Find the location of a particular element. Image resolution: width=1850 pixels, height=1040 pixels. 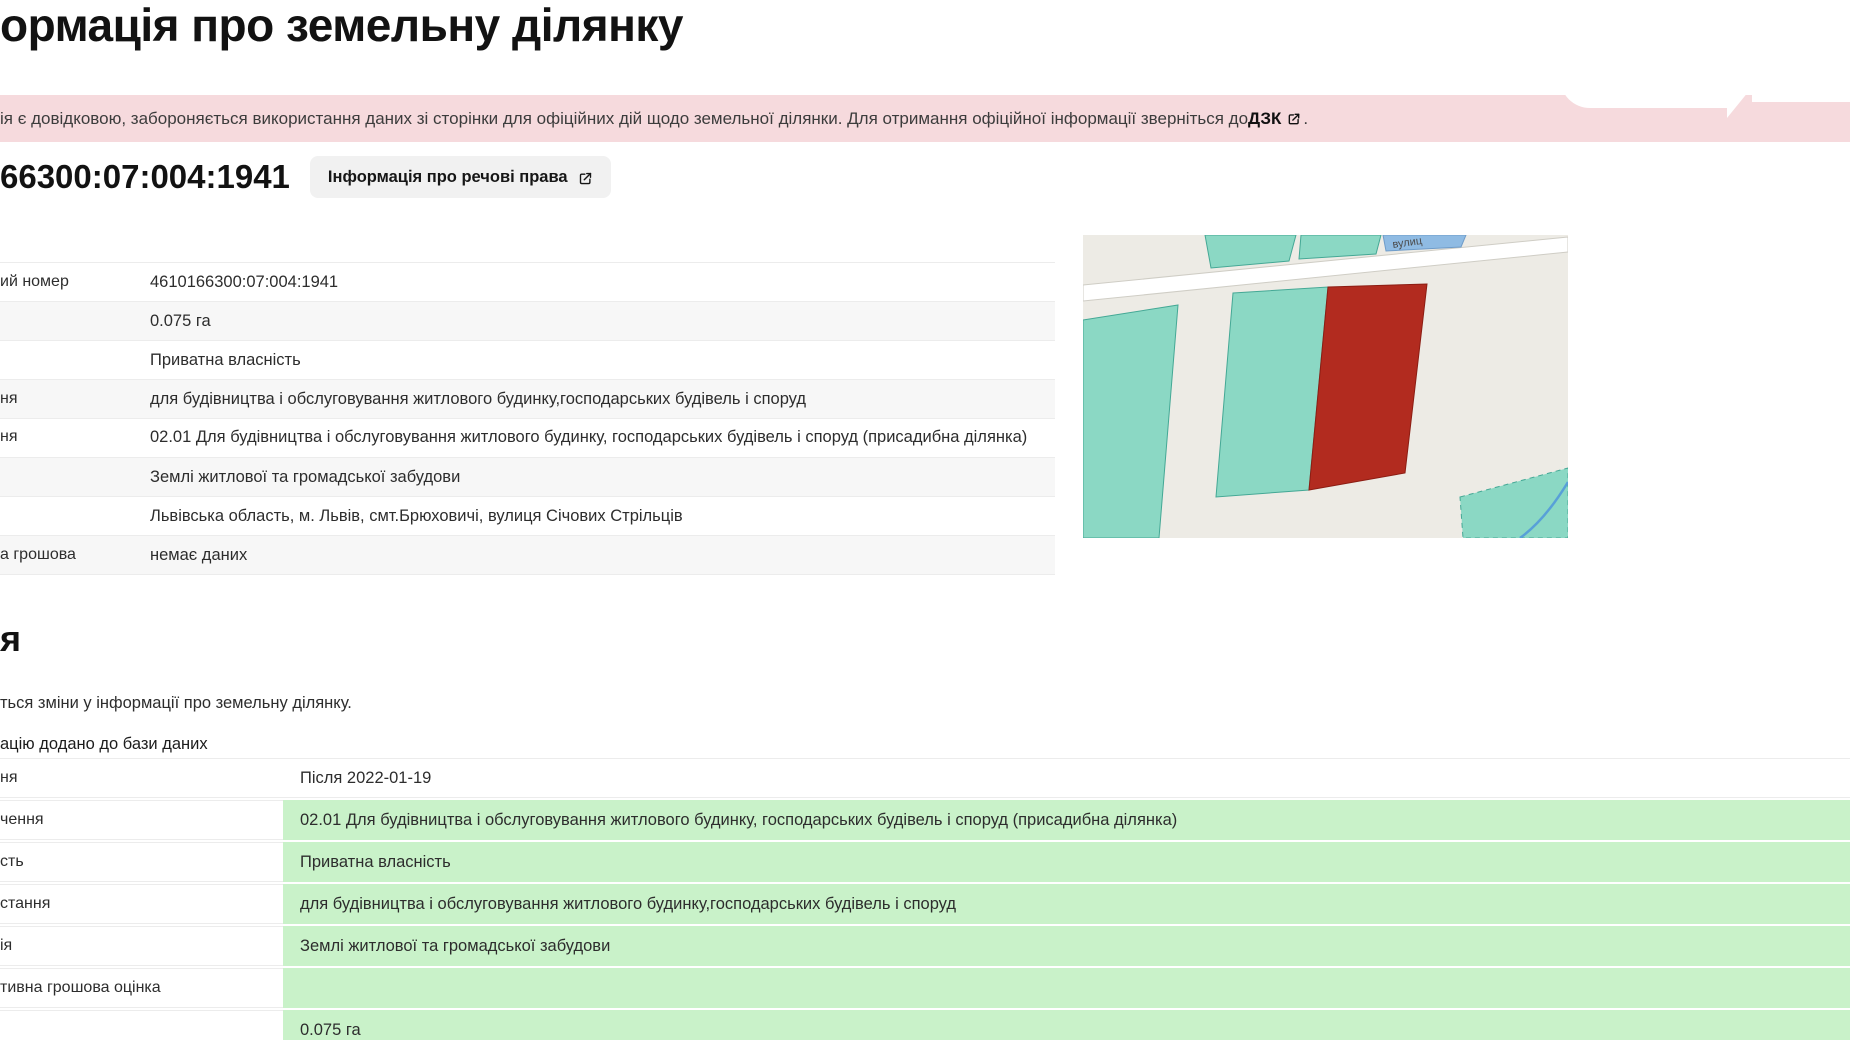

history-row-changed: 0.075 га is located at coordinates (925, 1024).